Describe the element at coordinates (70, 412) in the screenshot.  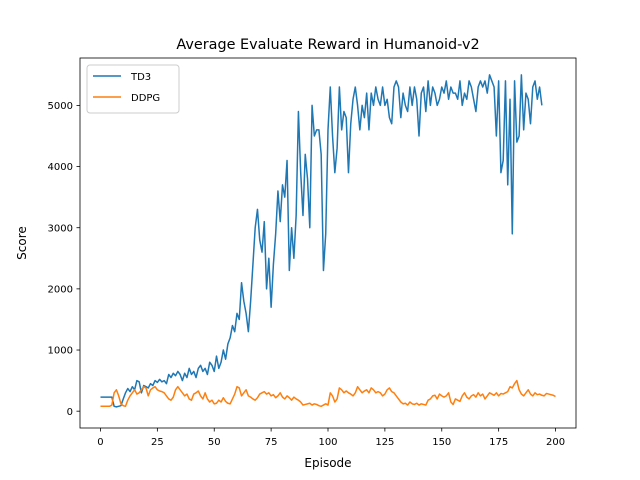
I see `y-tick-label: 0` at that location.